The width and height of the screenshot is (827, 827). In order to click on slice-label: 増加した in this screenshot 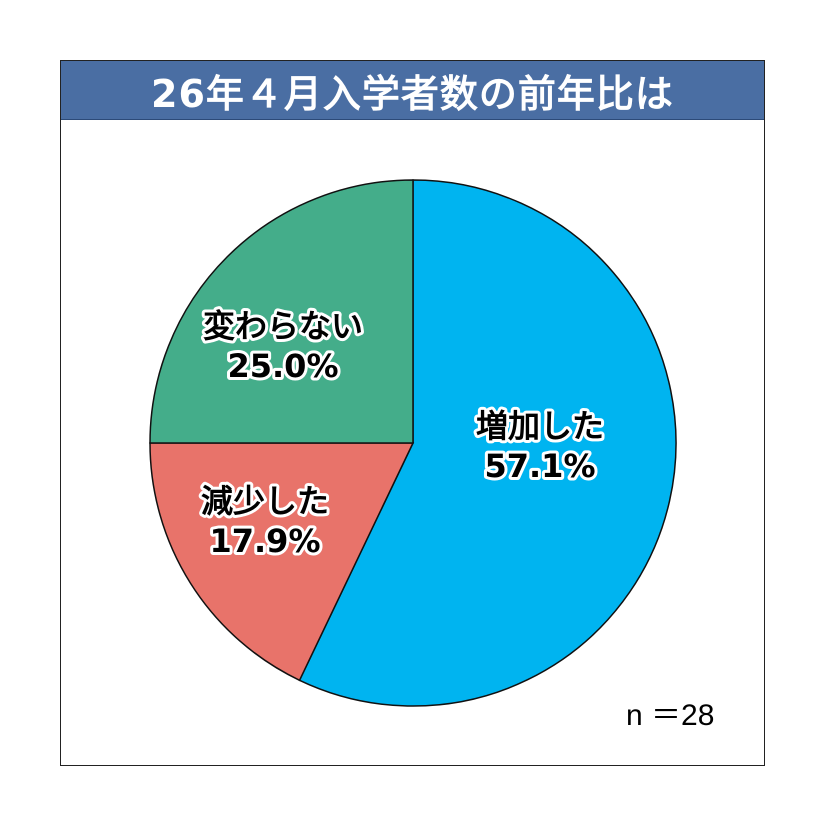, I will do `click(540, 426)`.